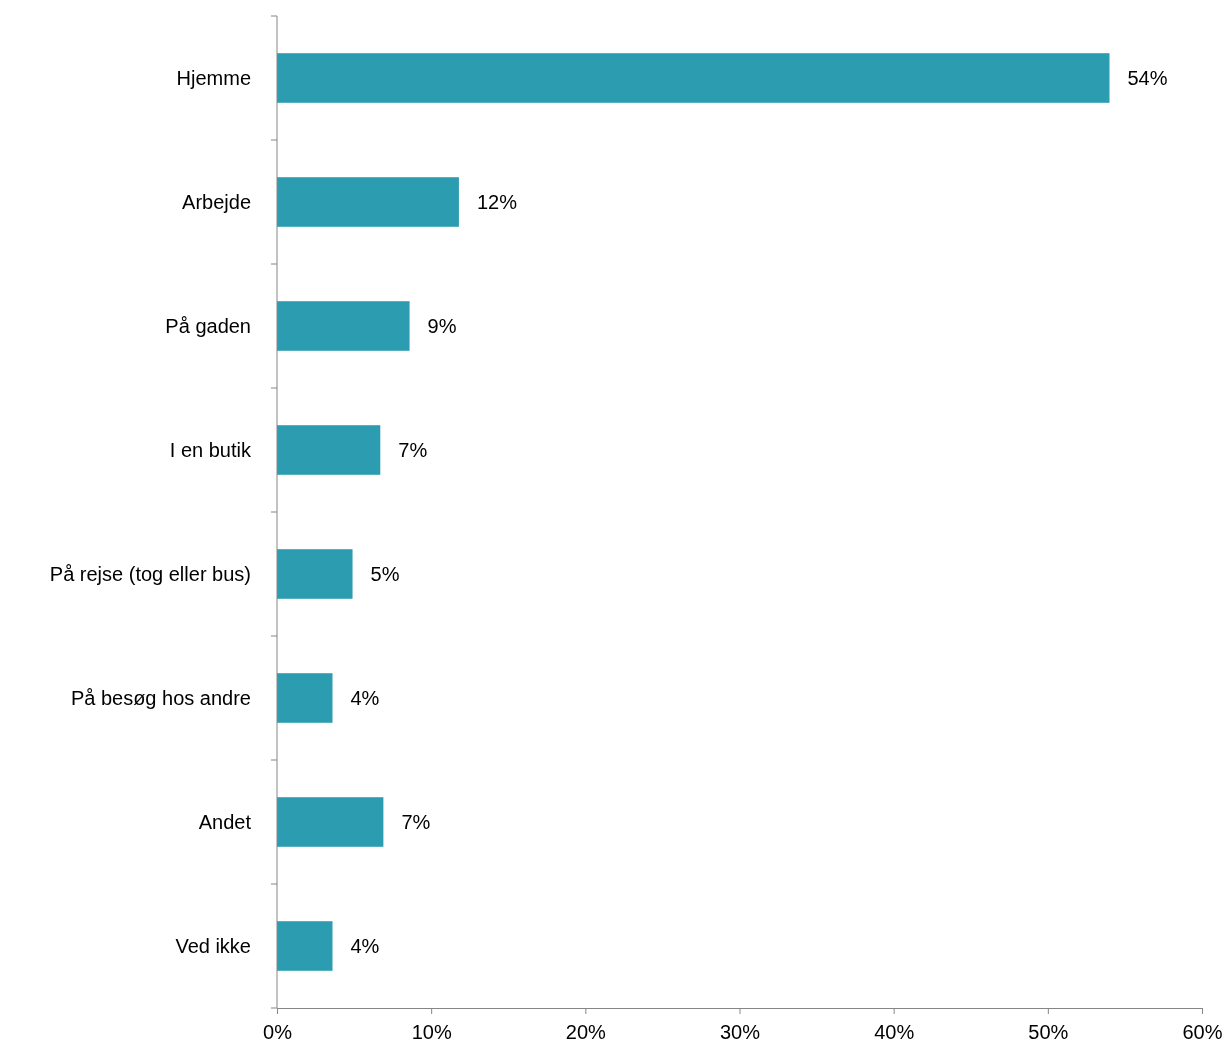  I want to click on x-tick-label: 10%, so click(431, 1032).